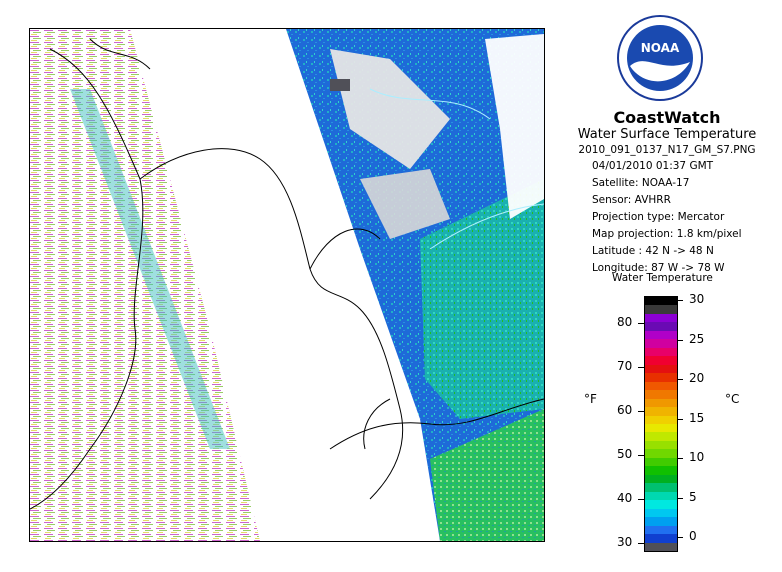 The image size is (782, 572). I want to click on noaa-logo: NOAA, so click(660, 58).